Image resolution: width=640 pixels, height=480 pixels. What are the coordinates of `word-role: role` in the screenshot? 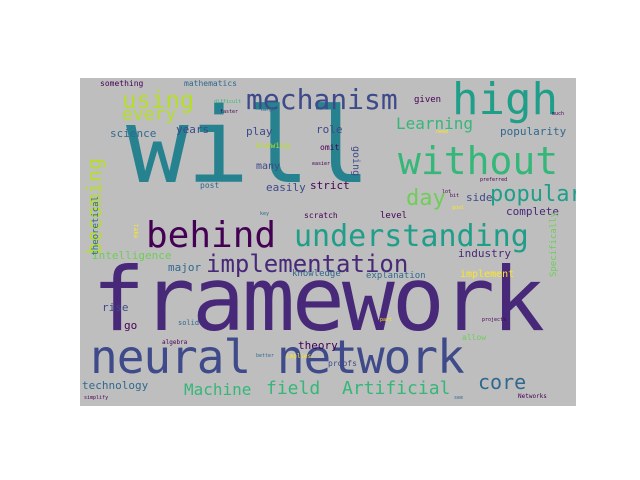 It's located at (329, 129).